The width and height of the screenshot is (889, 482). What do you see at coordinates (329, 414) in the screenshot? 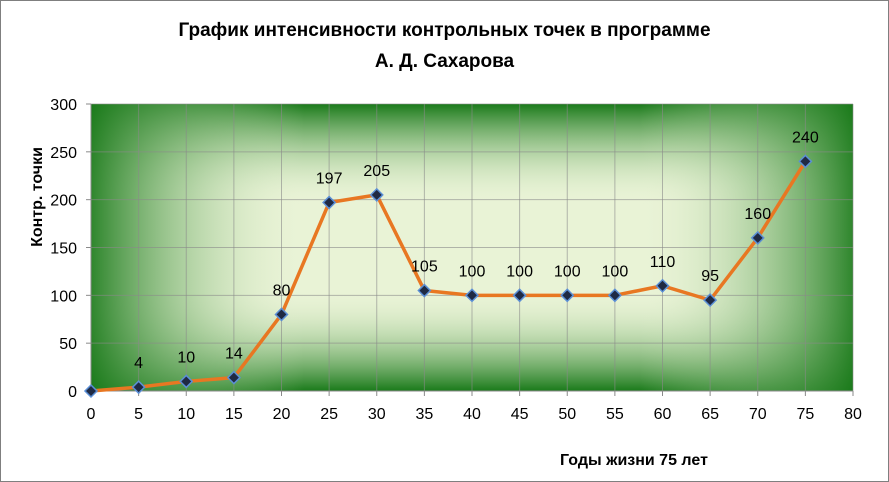
I see `x-tick-label: 25` at bounding box center [329, 414].